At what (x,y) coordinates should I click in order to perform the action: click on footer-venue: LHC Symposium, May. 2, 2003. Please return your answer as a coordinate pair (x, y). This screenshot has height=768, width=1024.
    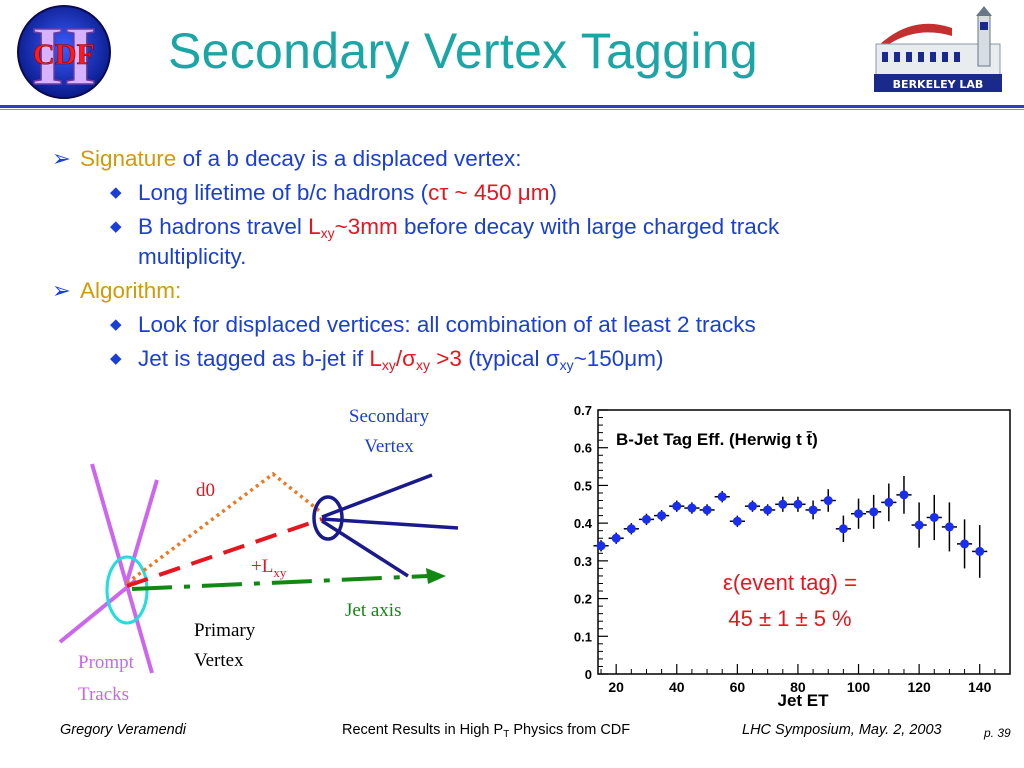
    Looking at the image, I should click on (842, 730).